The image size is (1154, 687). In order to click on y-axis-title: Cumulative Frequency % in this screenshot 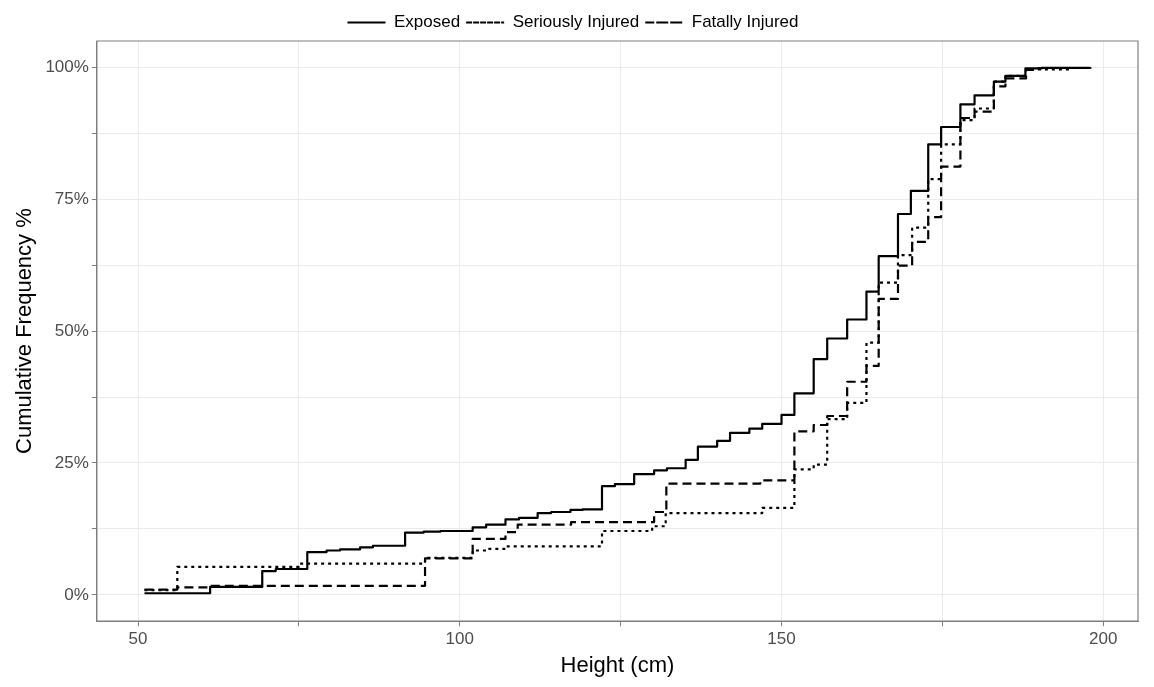, I will do `click(24, 331)`.